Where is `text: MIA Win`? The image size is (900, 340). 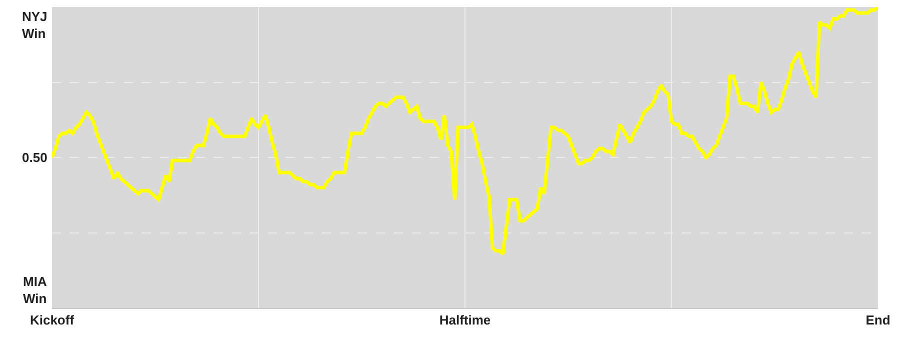
text: MIA Win is located at coordinates (35, 290).